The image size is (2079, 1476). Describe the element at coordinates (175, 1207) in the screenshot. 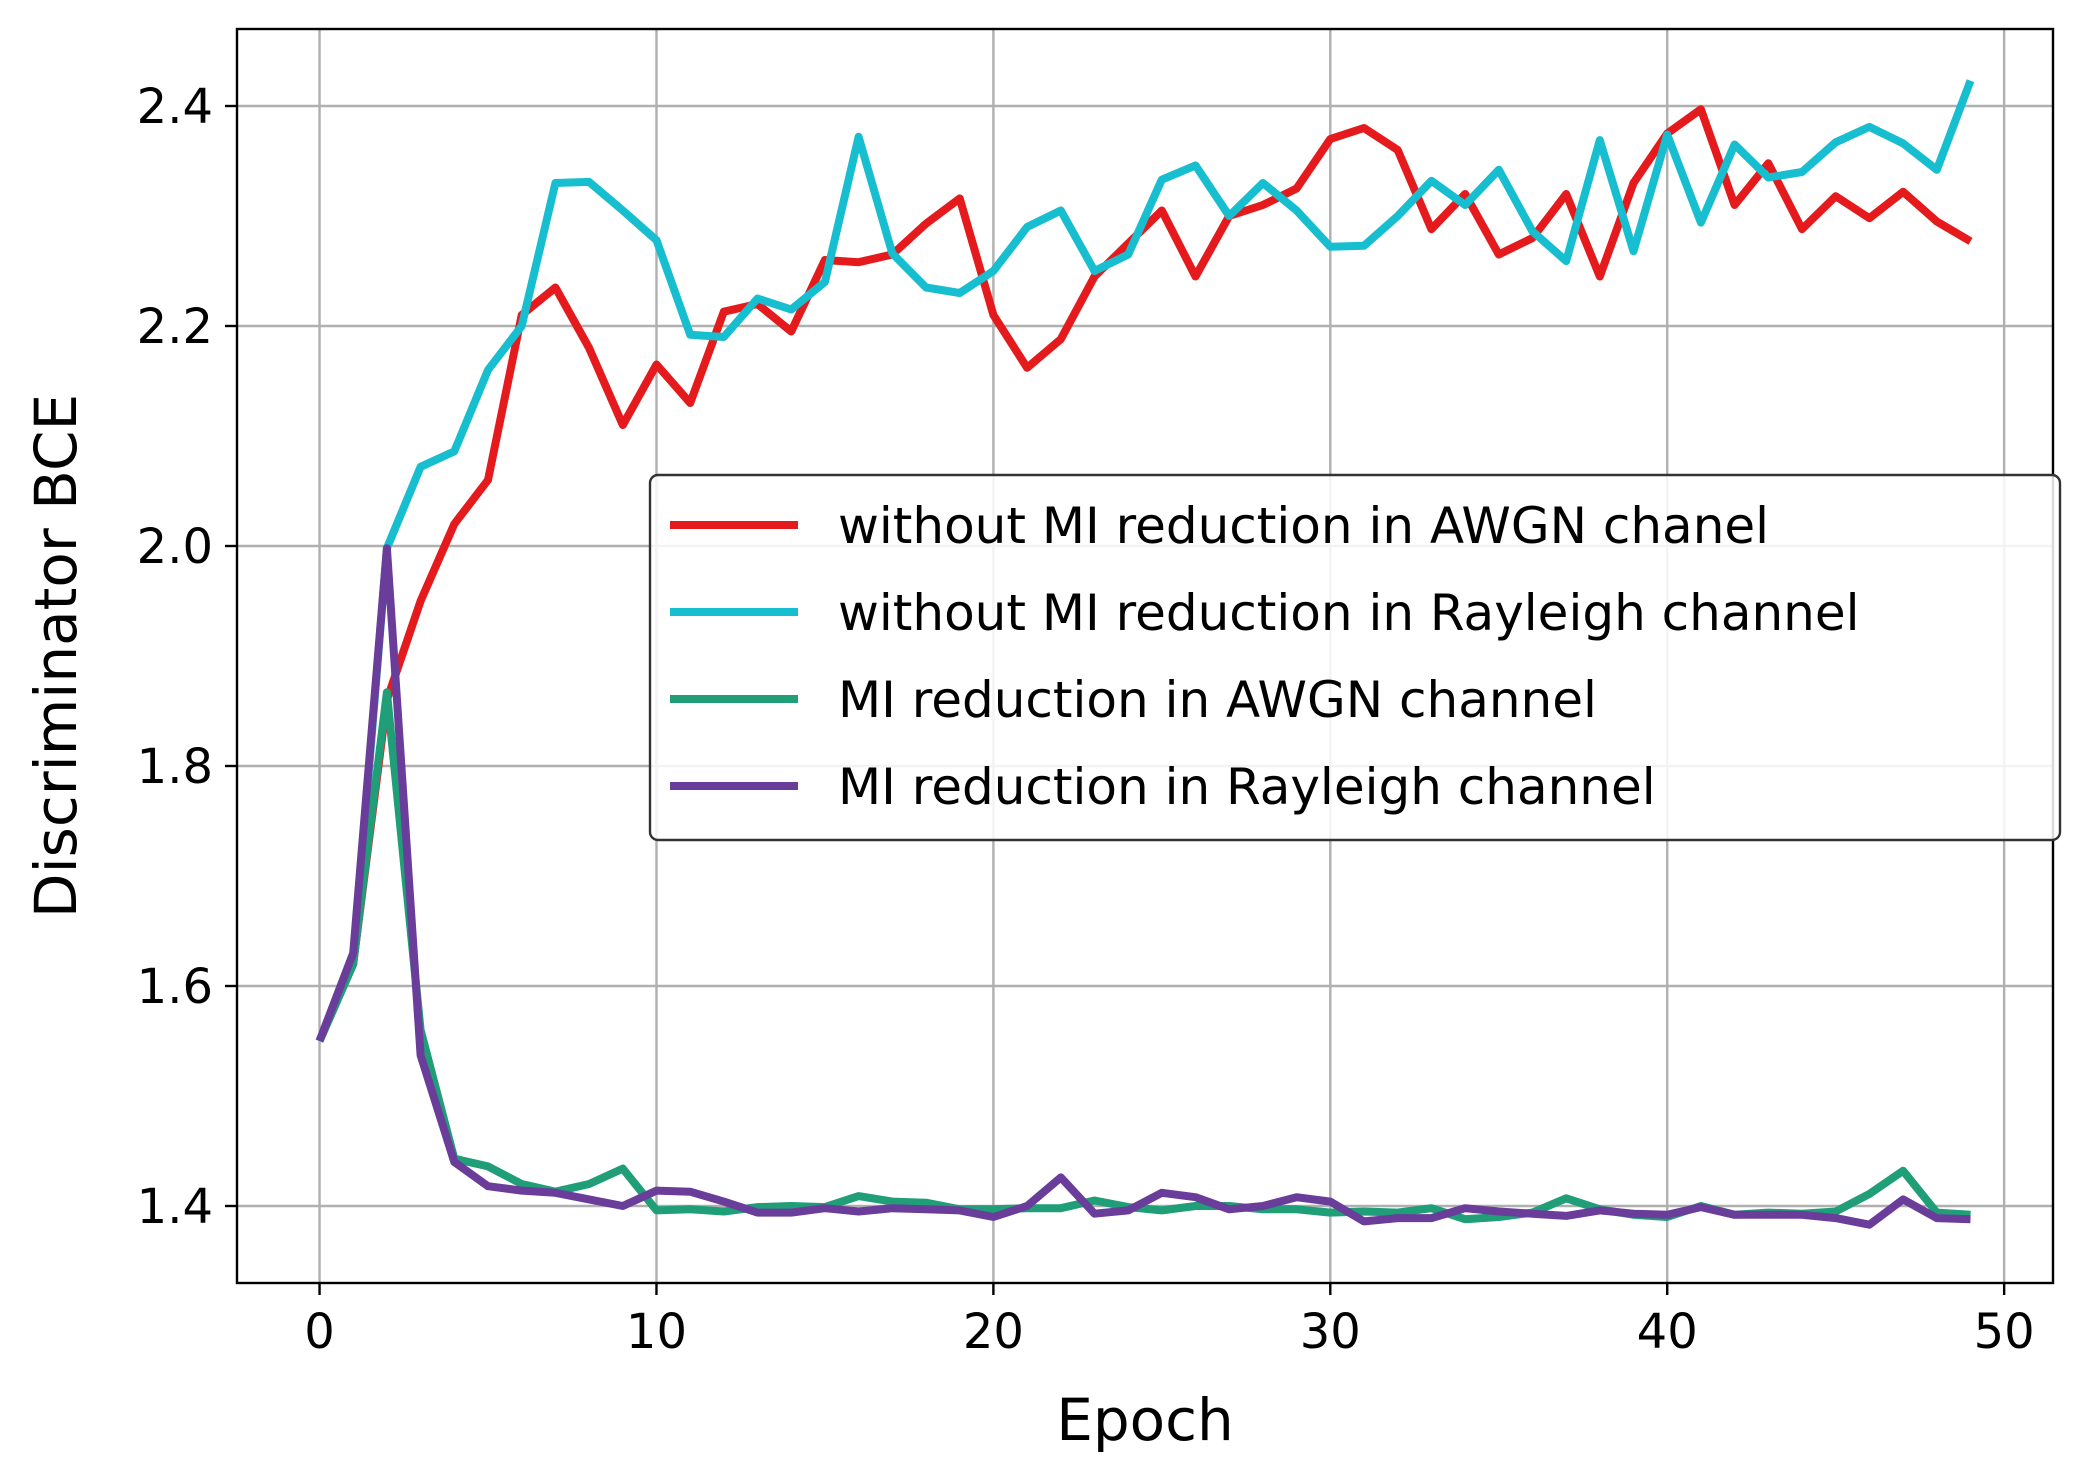

I see `y-tick-label: 1.4` at that location.